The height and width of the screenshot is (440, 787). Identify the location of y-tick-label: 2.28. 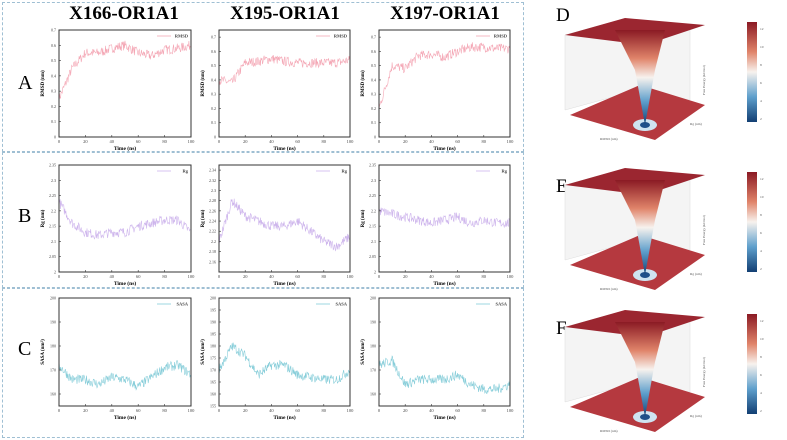
(212, 200).